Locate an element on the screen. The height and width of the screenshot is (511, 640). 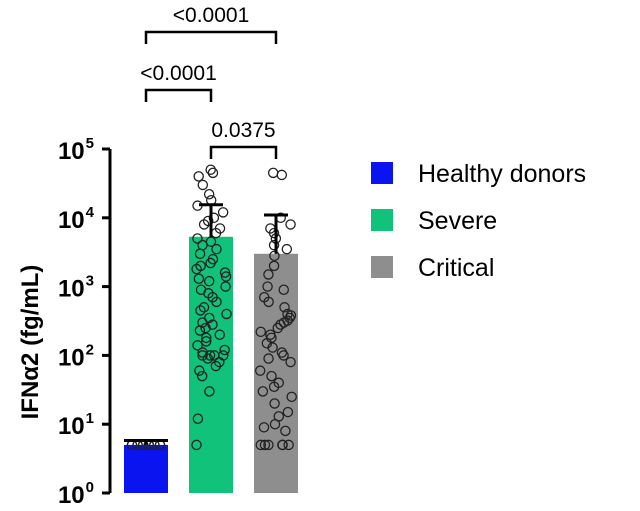
y-tick-exponent: 4 is located at coordinates (90, 212).